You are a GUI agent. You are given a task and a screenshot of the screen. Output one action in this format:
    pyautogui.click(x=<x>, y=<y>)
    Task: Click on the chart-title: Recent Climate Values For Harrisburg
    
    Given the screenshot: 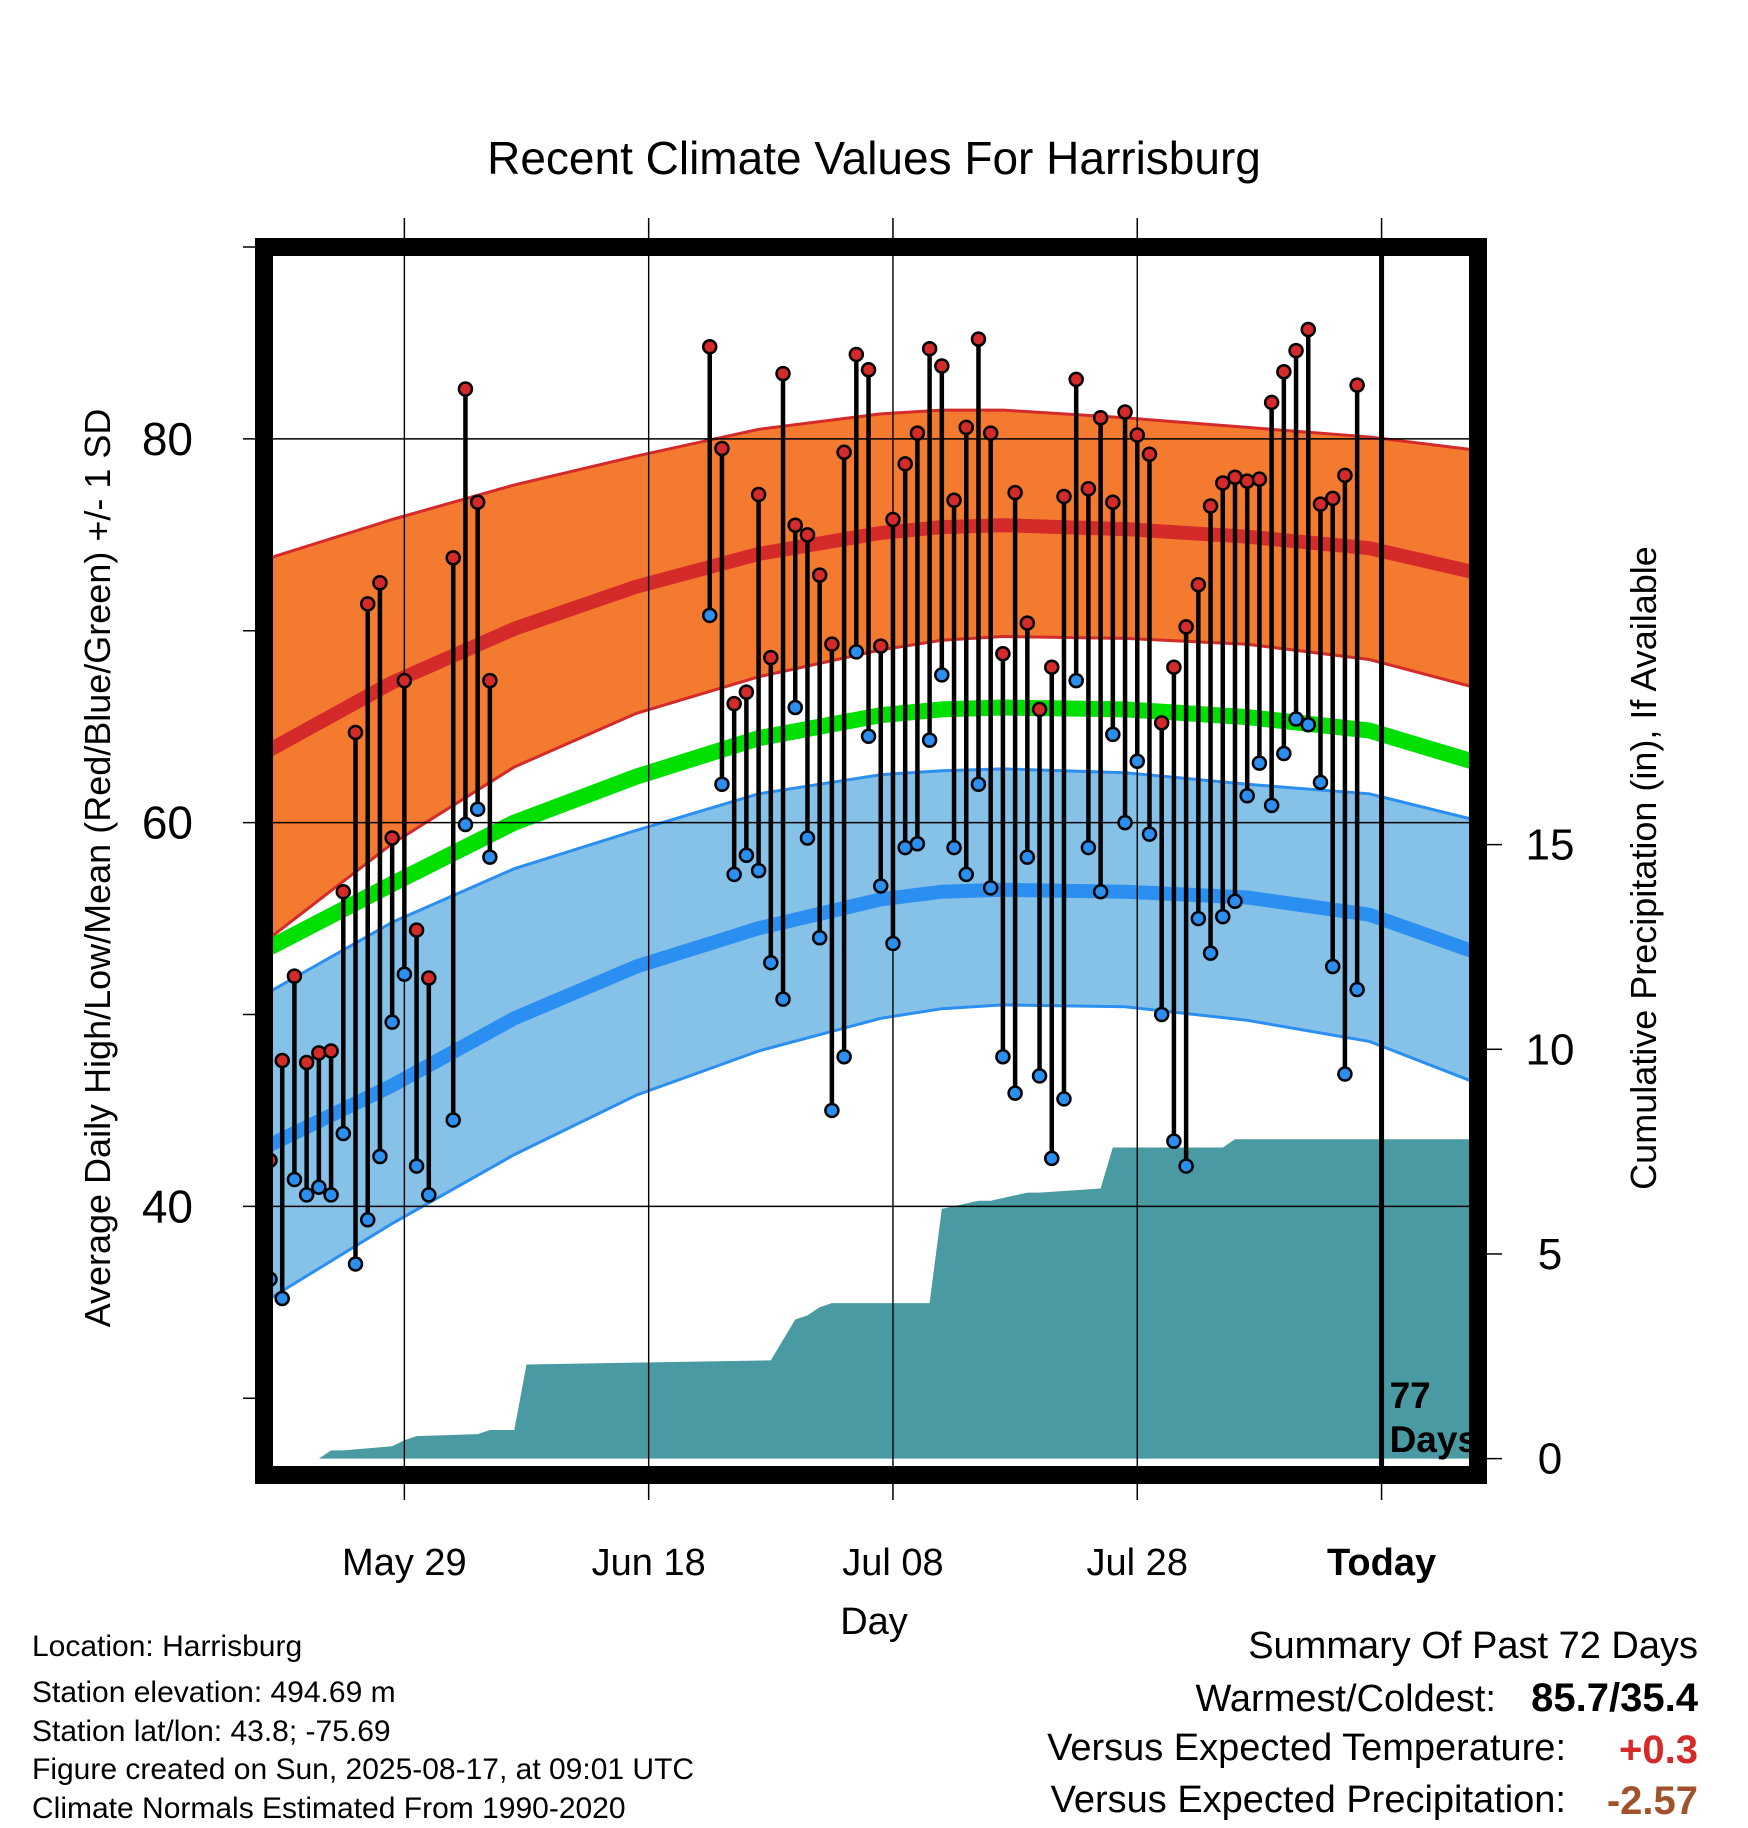 What is the action you would take?
    pyautogui.click(x=874, y=158)
    